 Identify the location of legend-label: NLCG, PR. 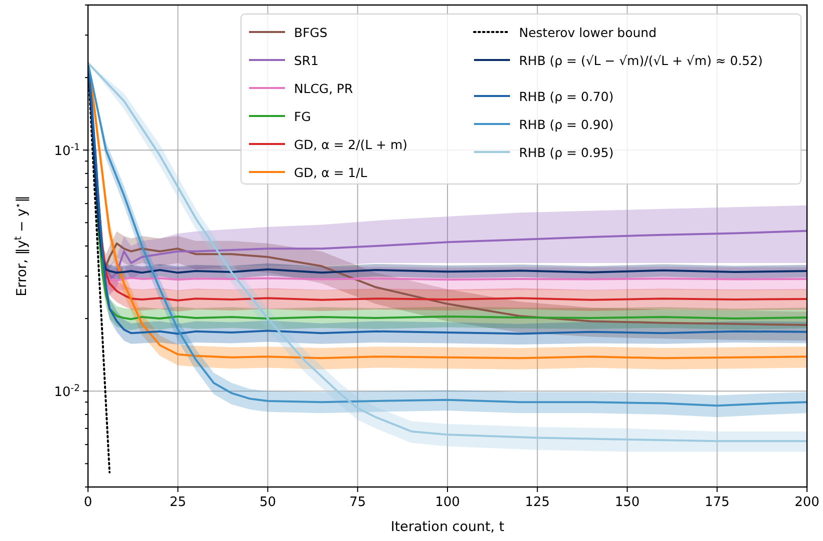
(324, 88).